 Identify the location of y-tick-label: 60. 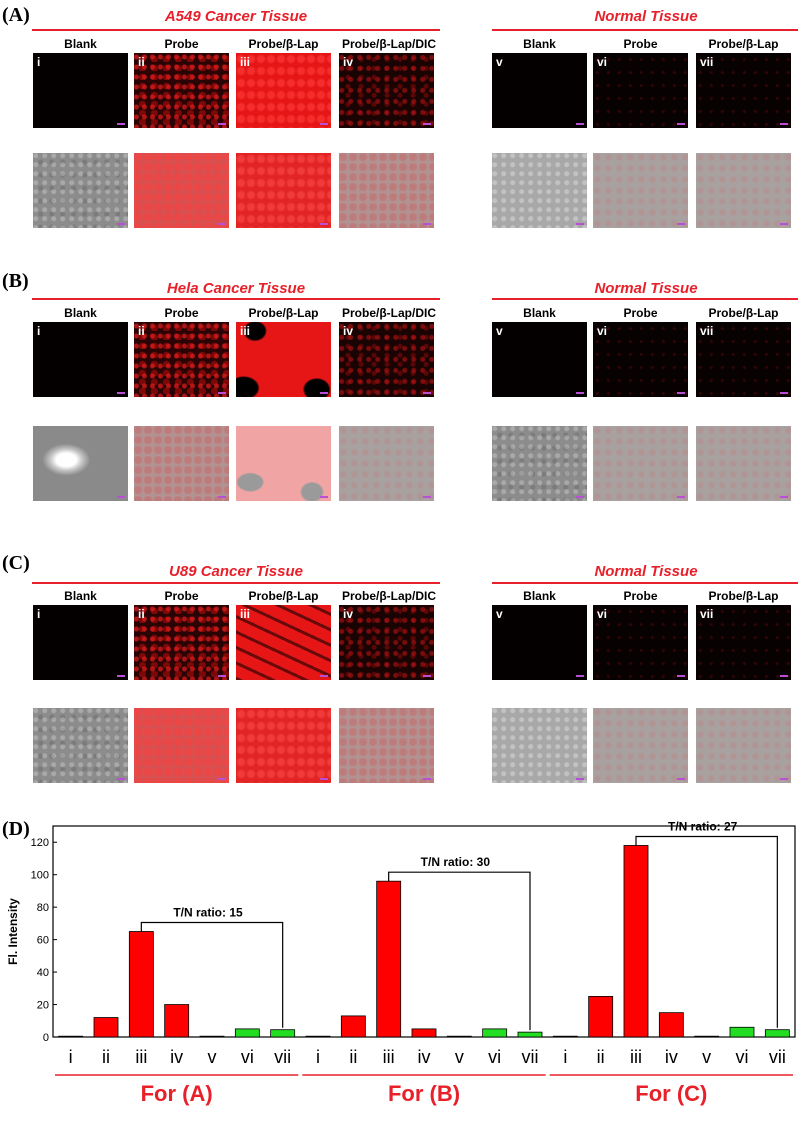
(43, 941).